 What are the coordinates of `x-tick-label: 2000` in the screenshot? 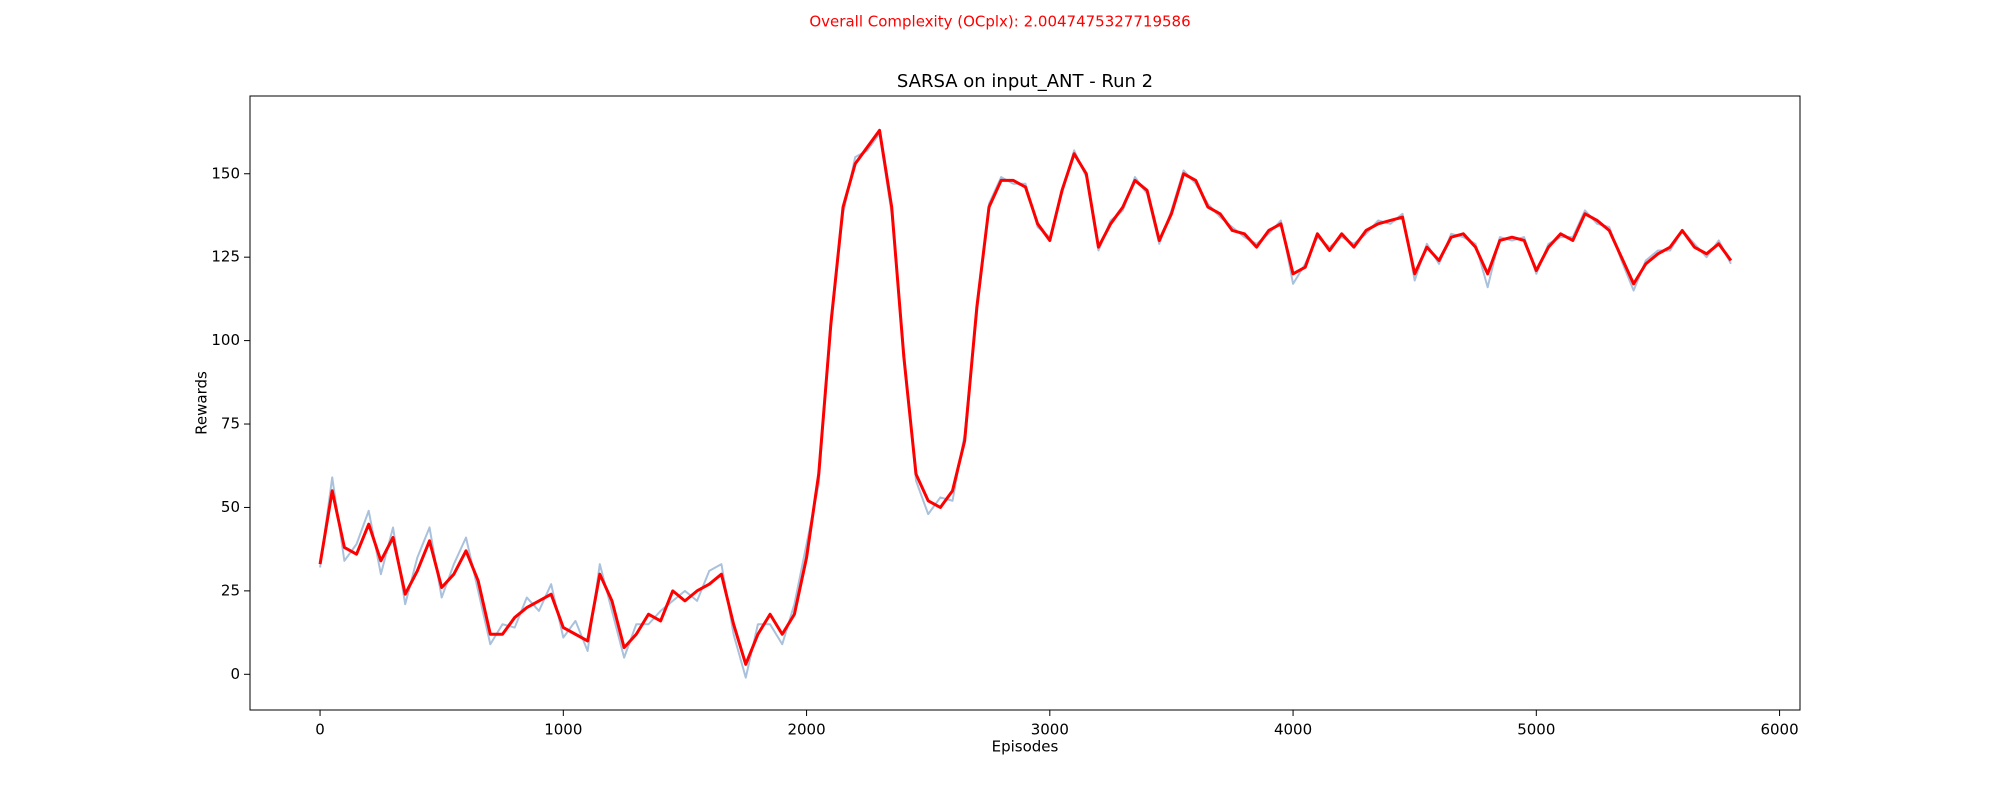 It's located at (806, 730).